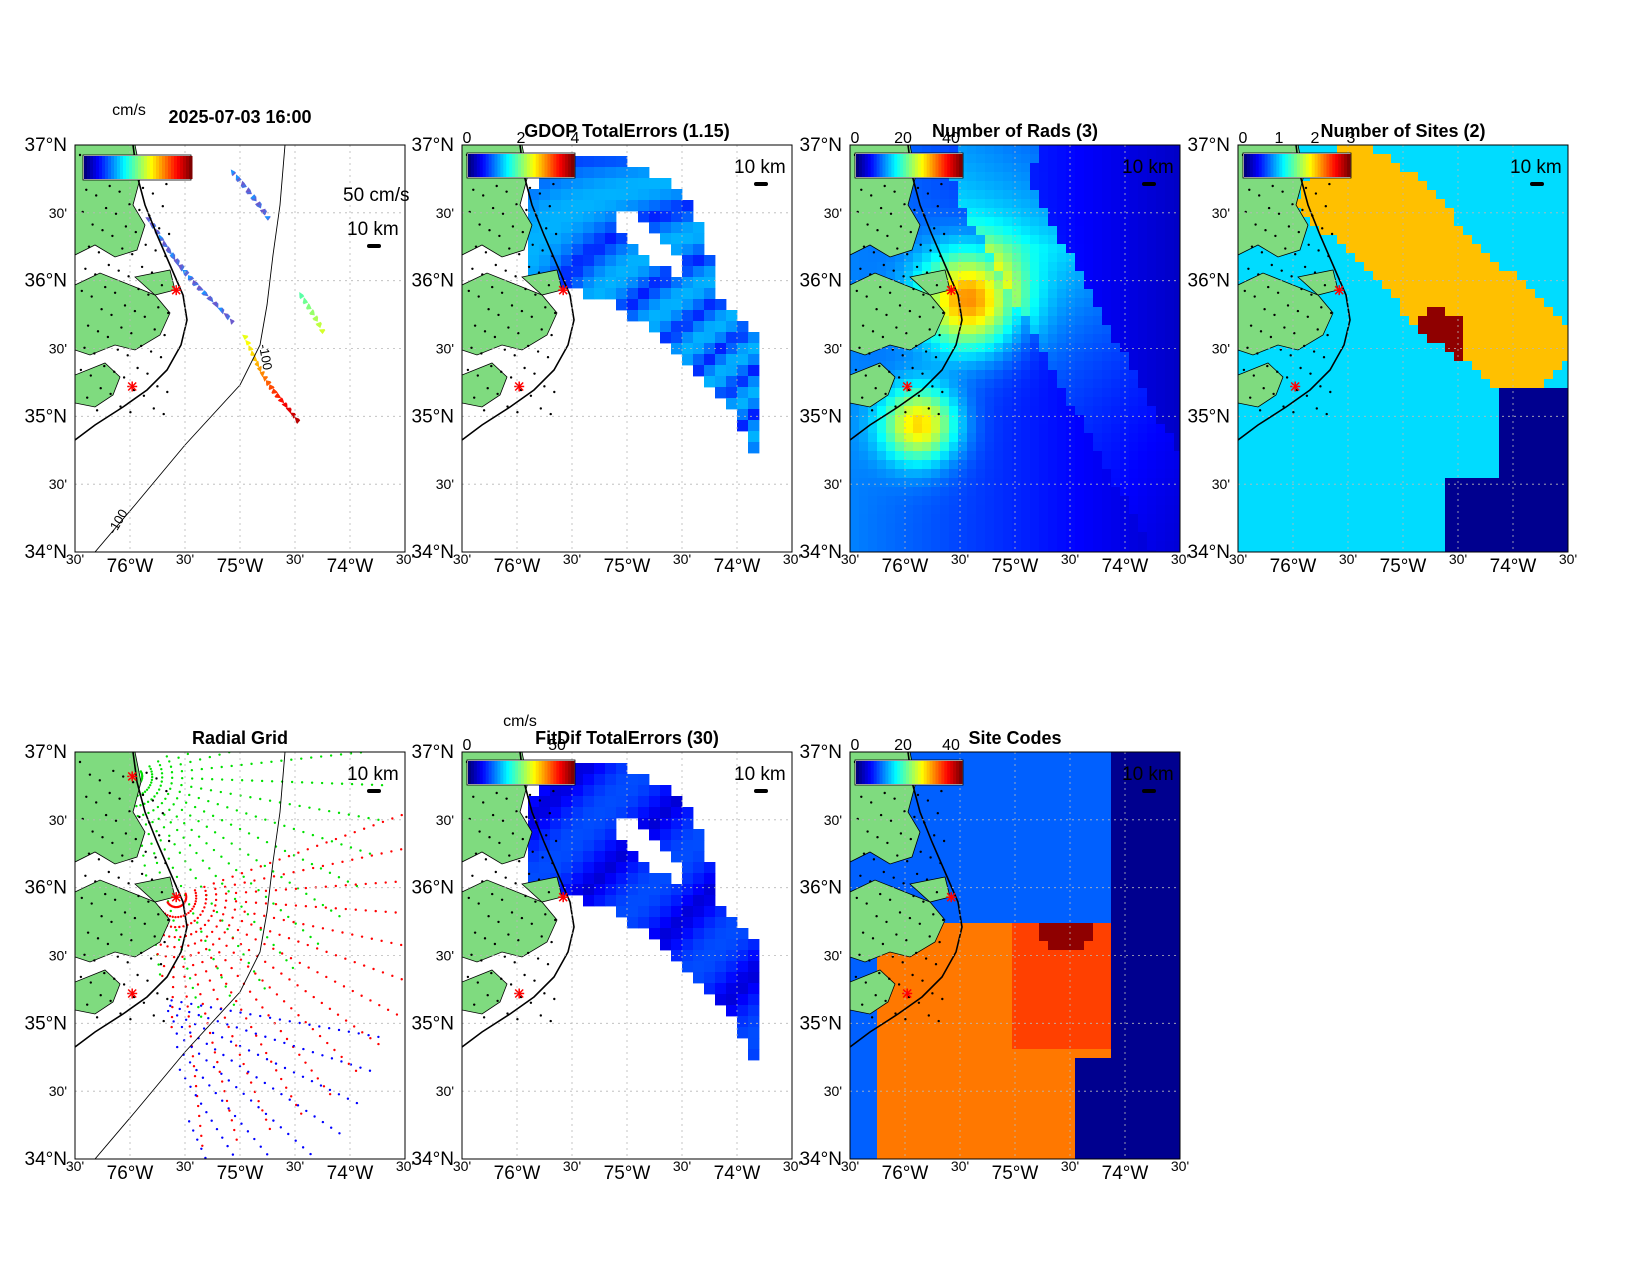 This screenshot has width=1650, height=1275. Describe the element at coordinates (256, 363) in the screenshot. I see `current-vector` at that location.